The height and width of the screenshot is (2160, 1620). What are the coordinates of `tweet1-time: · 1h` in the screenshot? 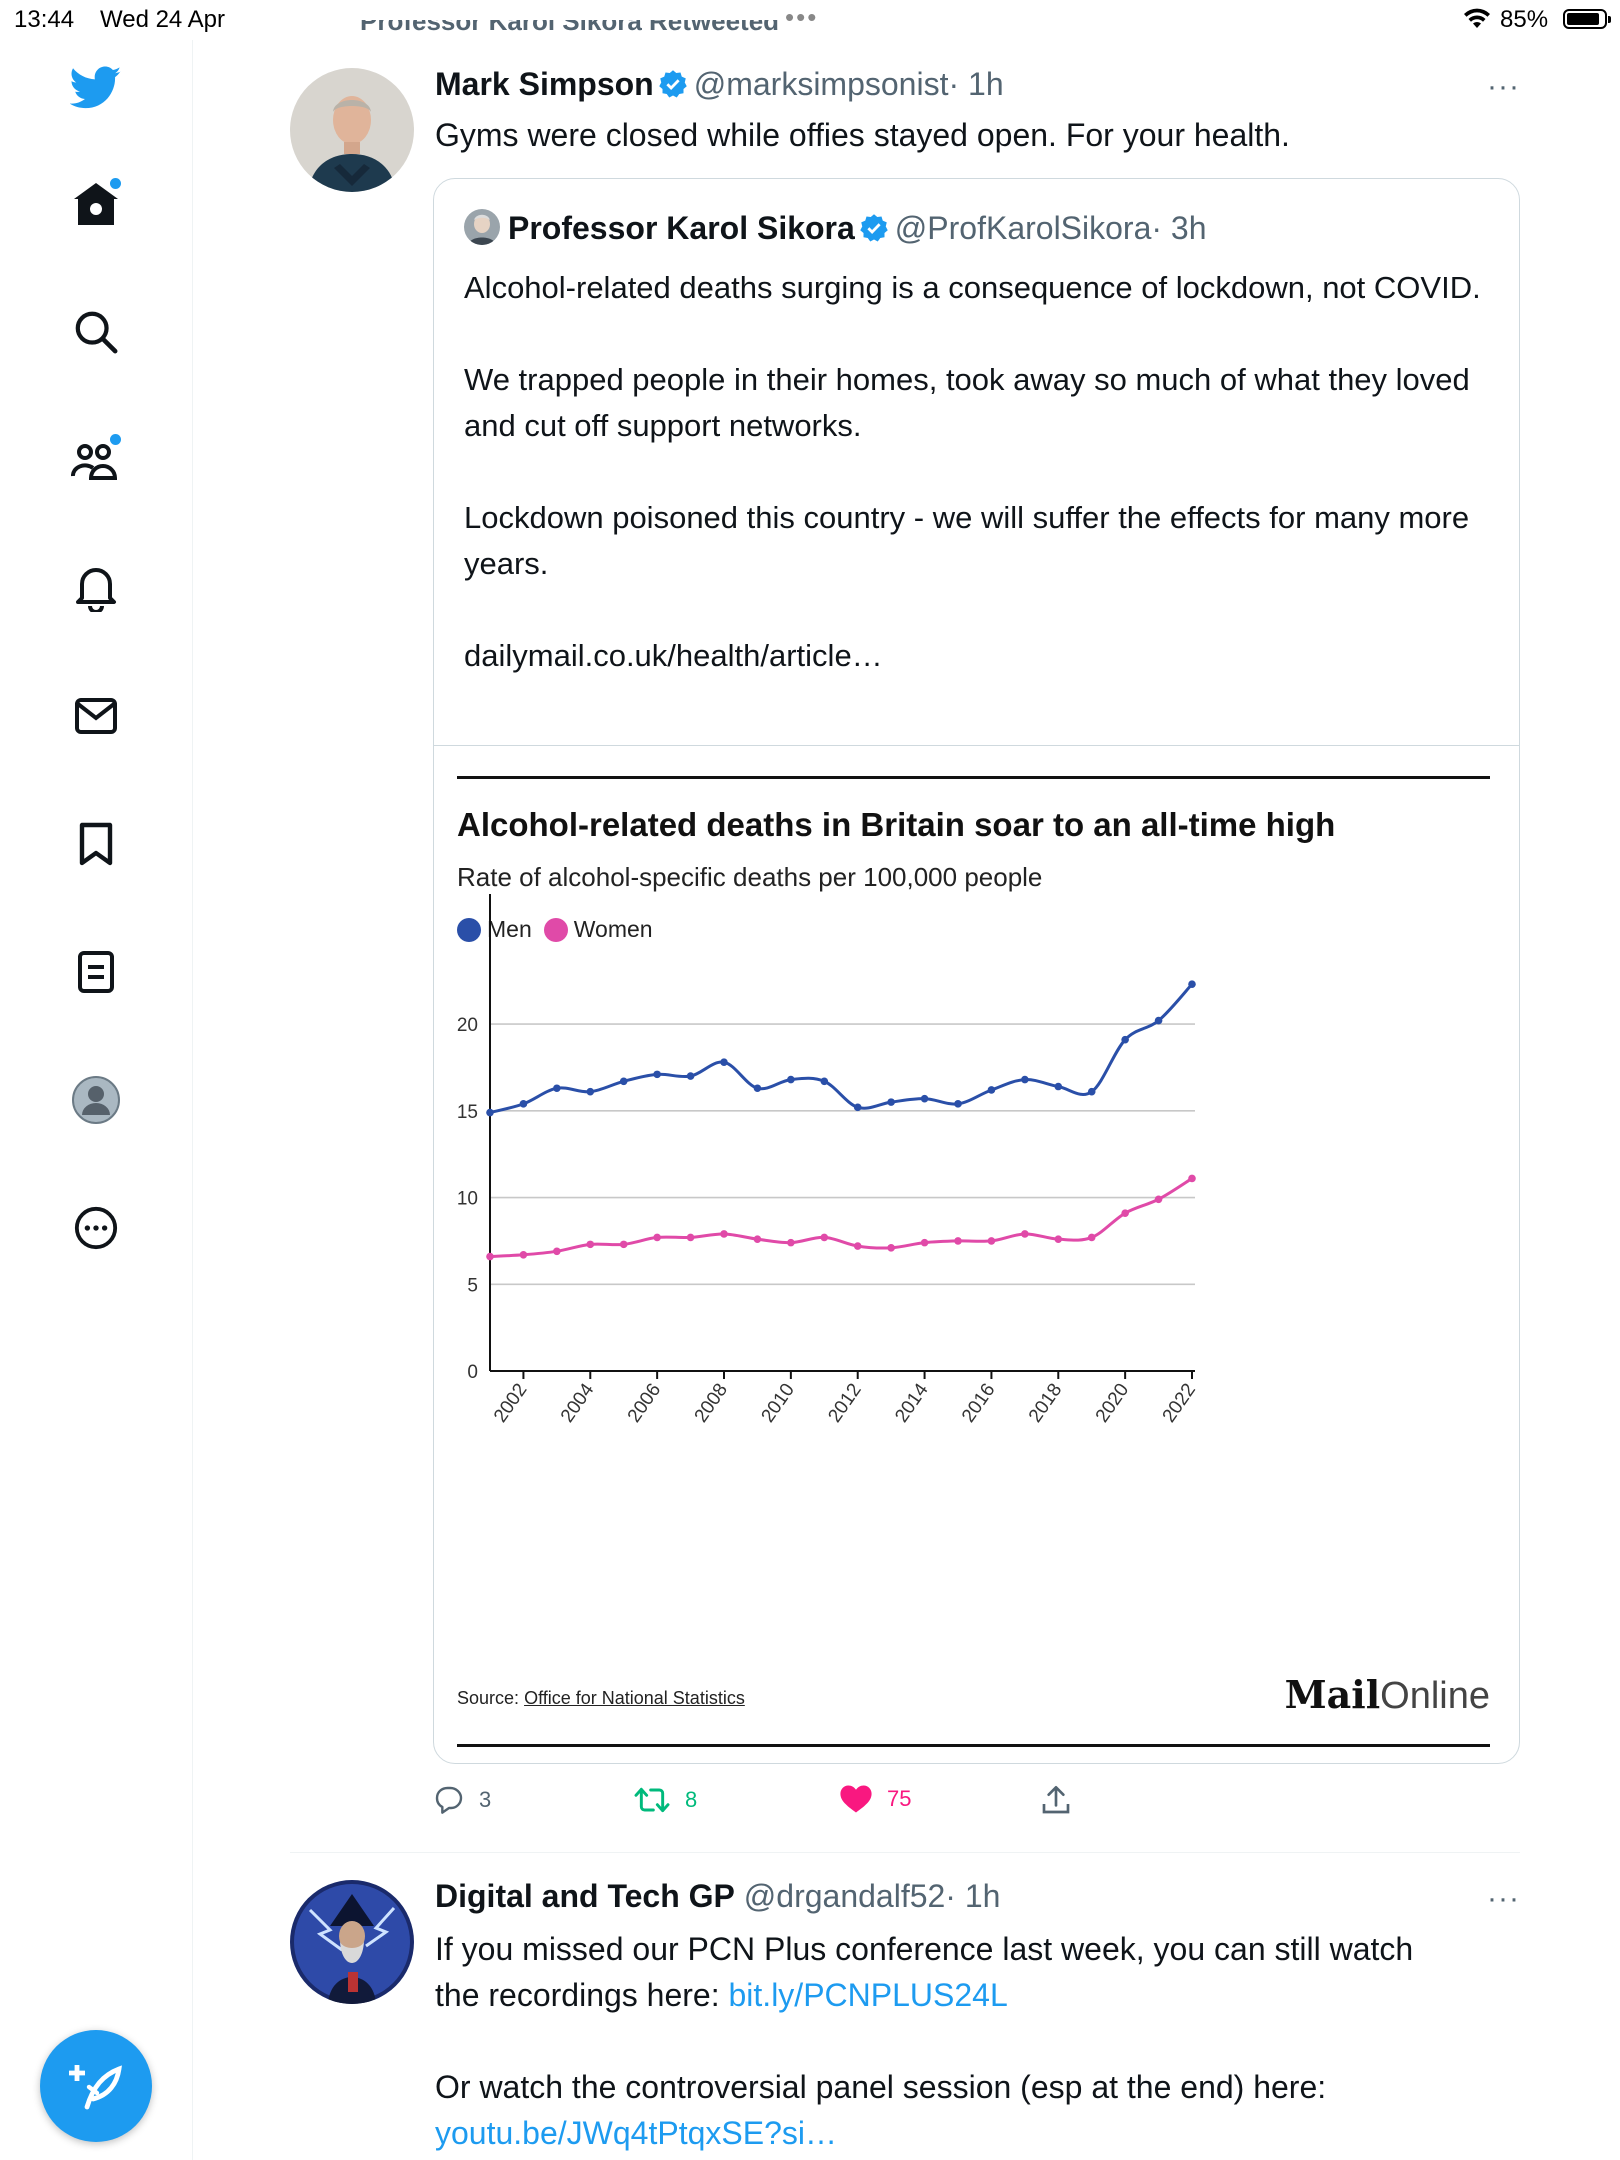 It's located at (976, 84).